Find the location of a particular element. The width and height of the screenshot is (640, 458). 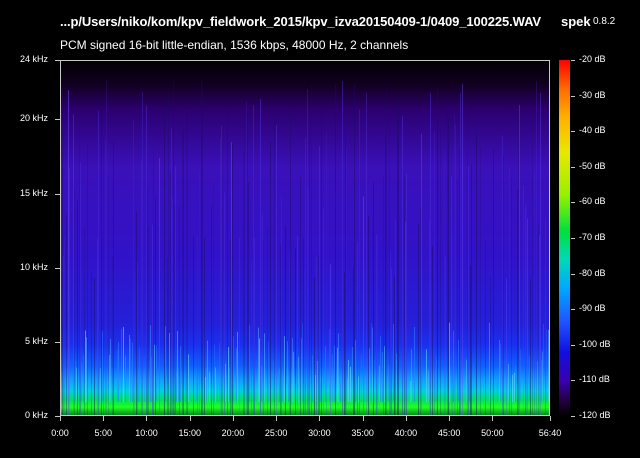

db-colorbar is located at coordinates (564, 238).